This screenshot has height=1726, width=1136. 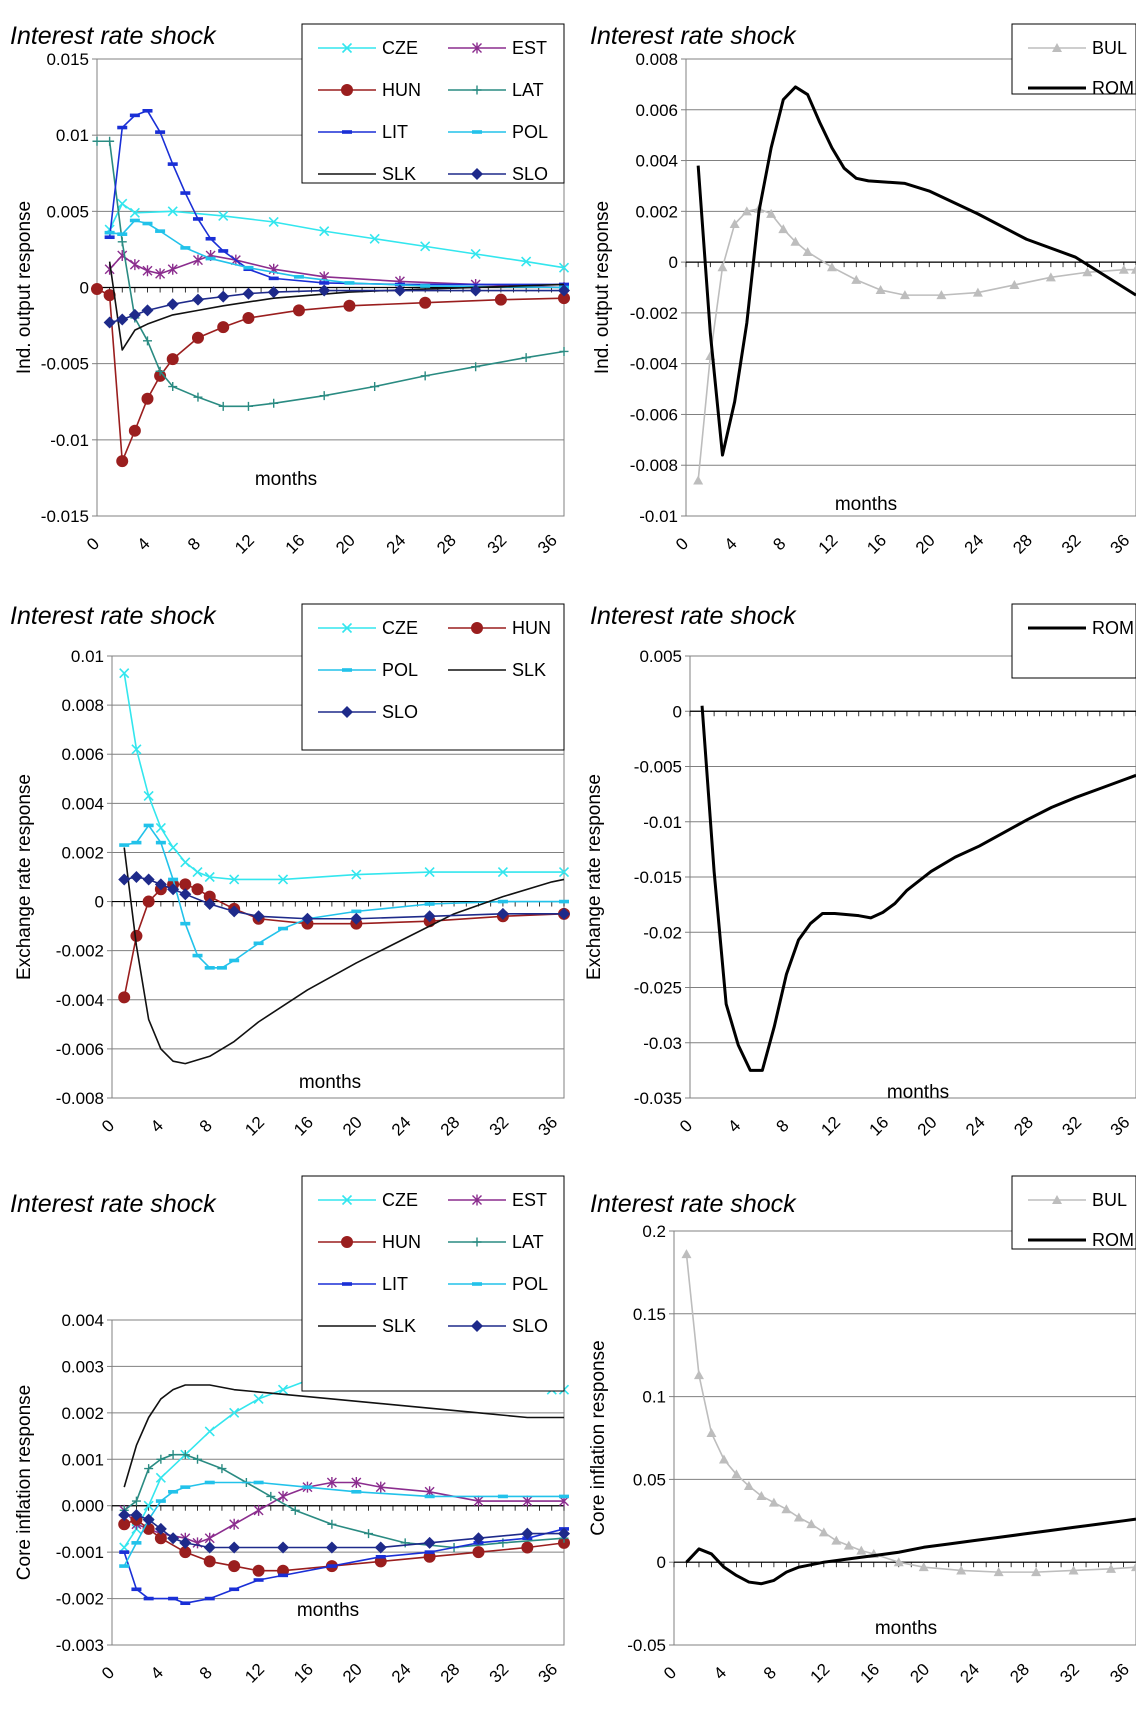 What do you see at coordinates (910, 1551) in the screenshot?
I see `series-rom` at bounding box center [910, 1551].